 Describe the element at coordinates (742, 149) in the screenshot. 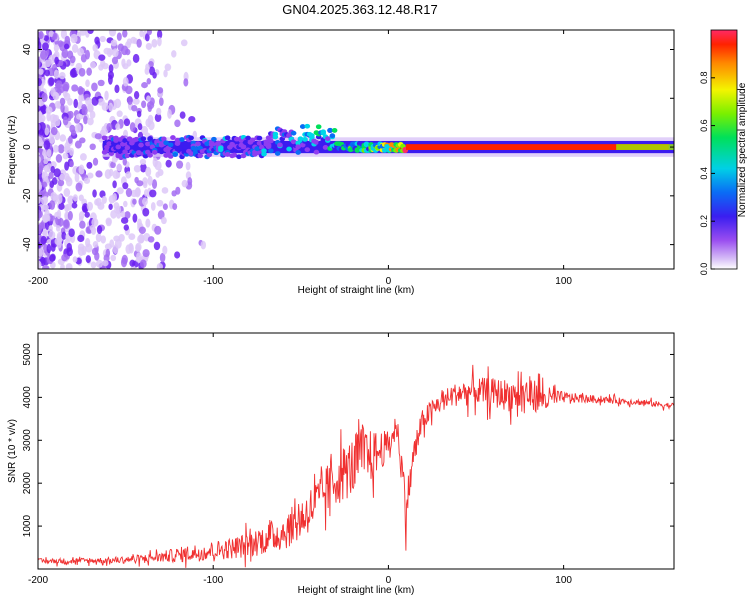

I see `colorbar-label: Normalized spectral amplitude` at that location.